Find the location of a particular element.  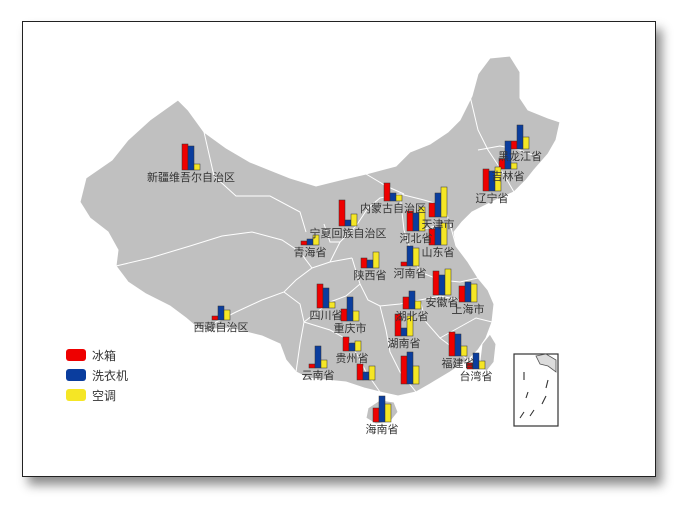

legend: 冰箱 洗衣机 空调 is located at coordinates (97, 375).